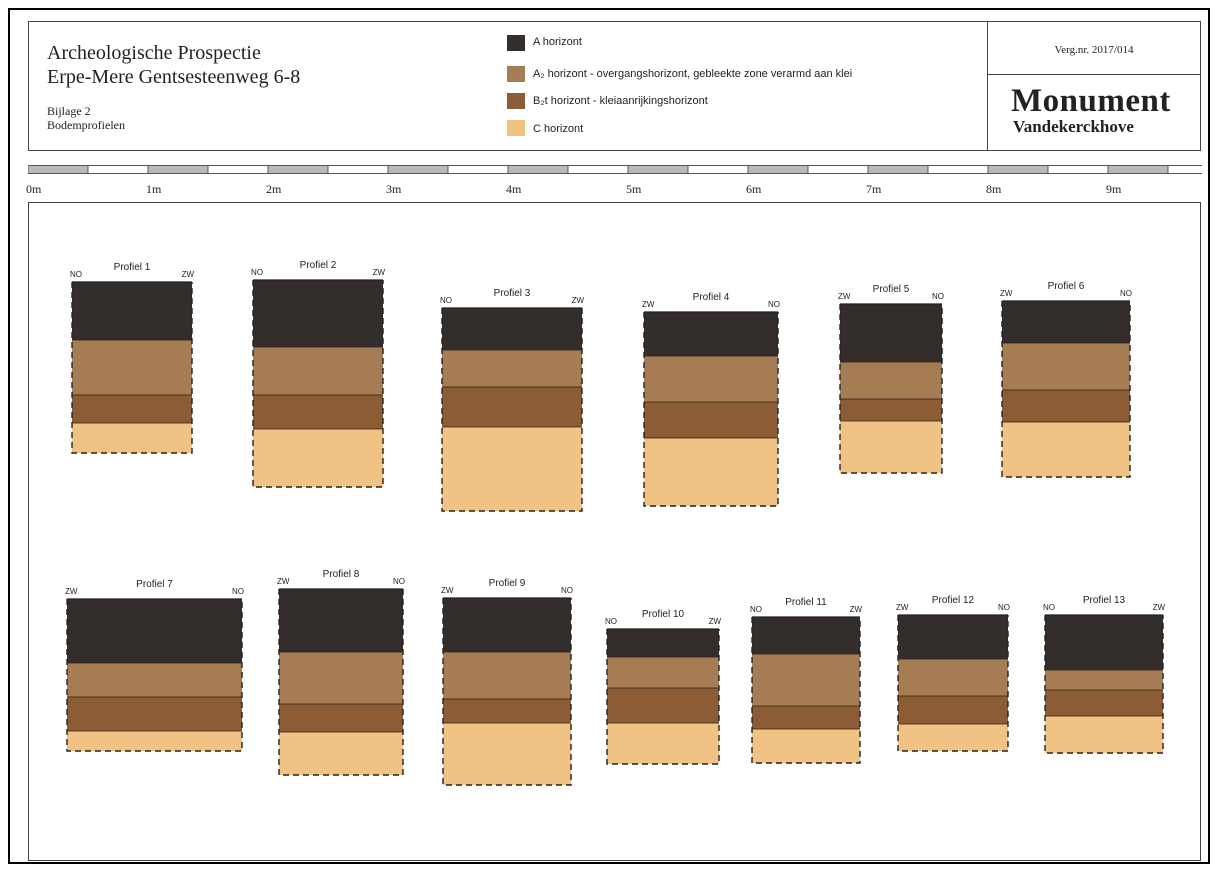 Image resolution: width=1218 pixels, height=872 pixels. I want to click on scale-label: 6m, so click(754, 189).